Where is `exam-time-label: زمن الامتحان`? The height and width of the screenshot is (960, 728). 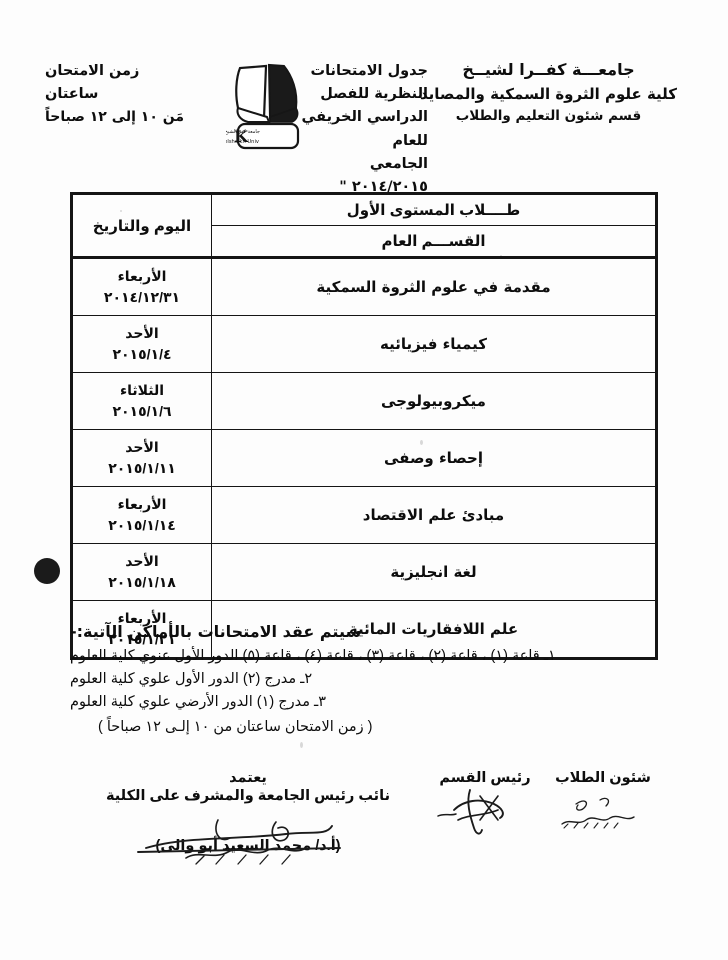 exam-time-label: زمن الامتحان is located at coordinates (92, 71).